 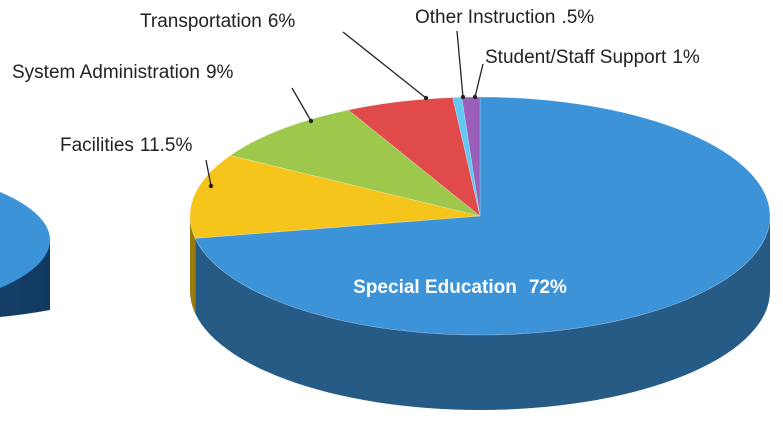 I want to click on slice-label: Special Education 72%, so click(x=460, y=287).